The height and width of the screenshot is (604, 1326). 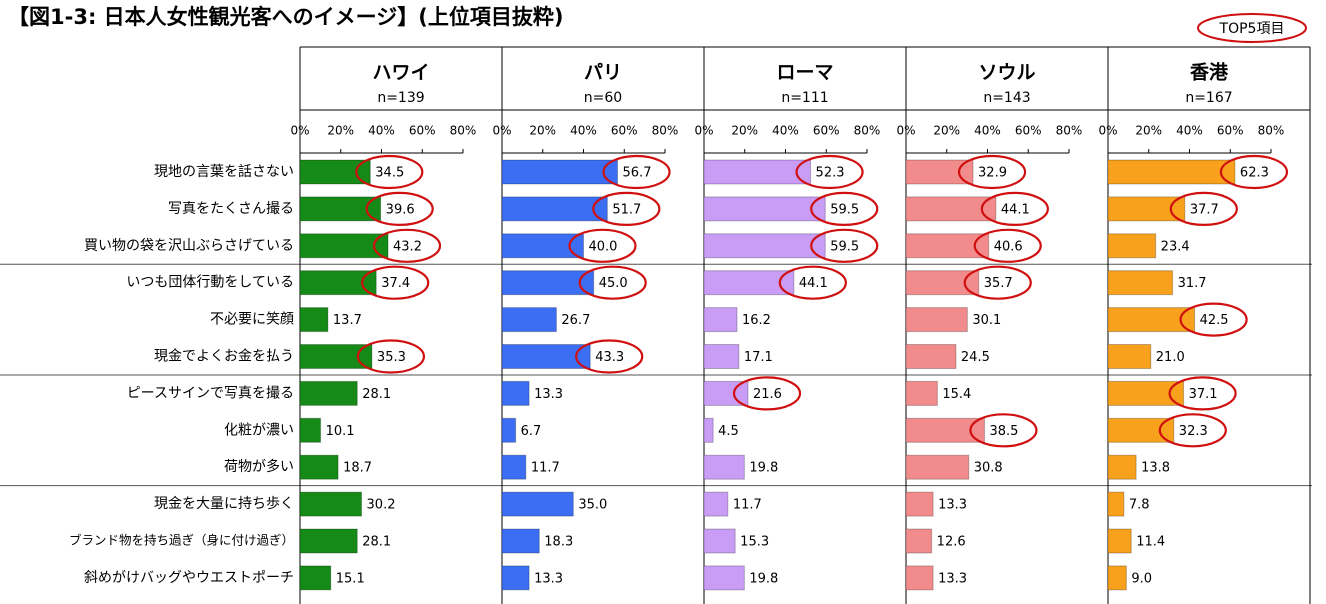 I want to click on value-label: 40.0, so click(x=603, y=246).